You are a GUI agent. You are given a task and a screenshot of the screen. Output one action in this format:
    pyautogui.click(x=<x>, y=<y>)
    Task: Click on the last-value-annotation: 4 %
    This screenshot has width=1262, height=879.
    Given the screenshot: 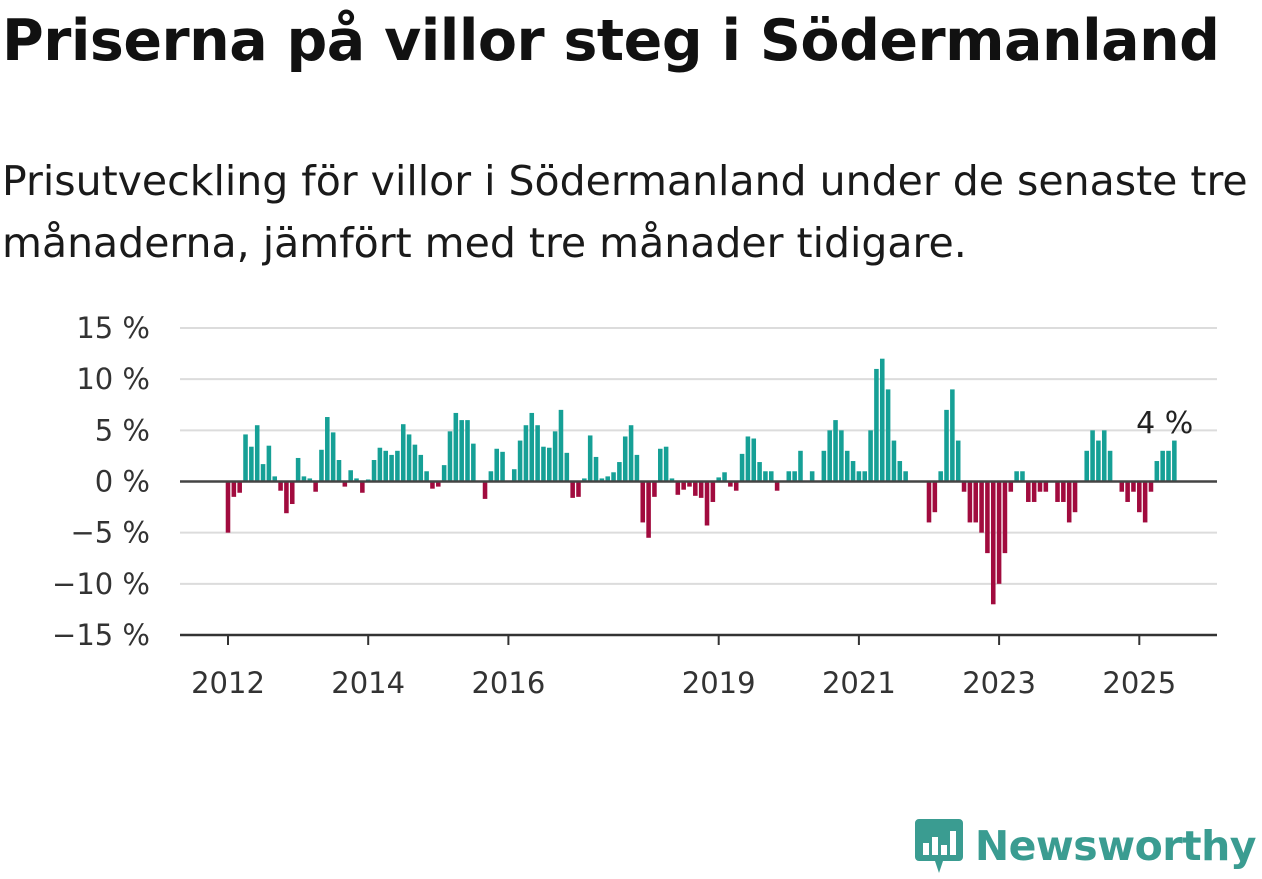 What is the action you would take?
    pyautogui.click(x=1164, y=423)
    